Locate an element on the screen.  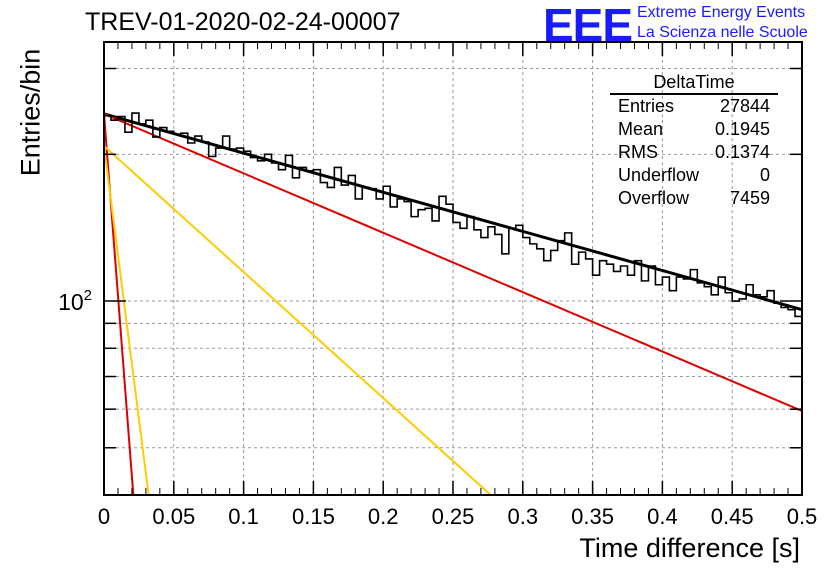
stats-label: Mean is located at coordinates (641, 129).